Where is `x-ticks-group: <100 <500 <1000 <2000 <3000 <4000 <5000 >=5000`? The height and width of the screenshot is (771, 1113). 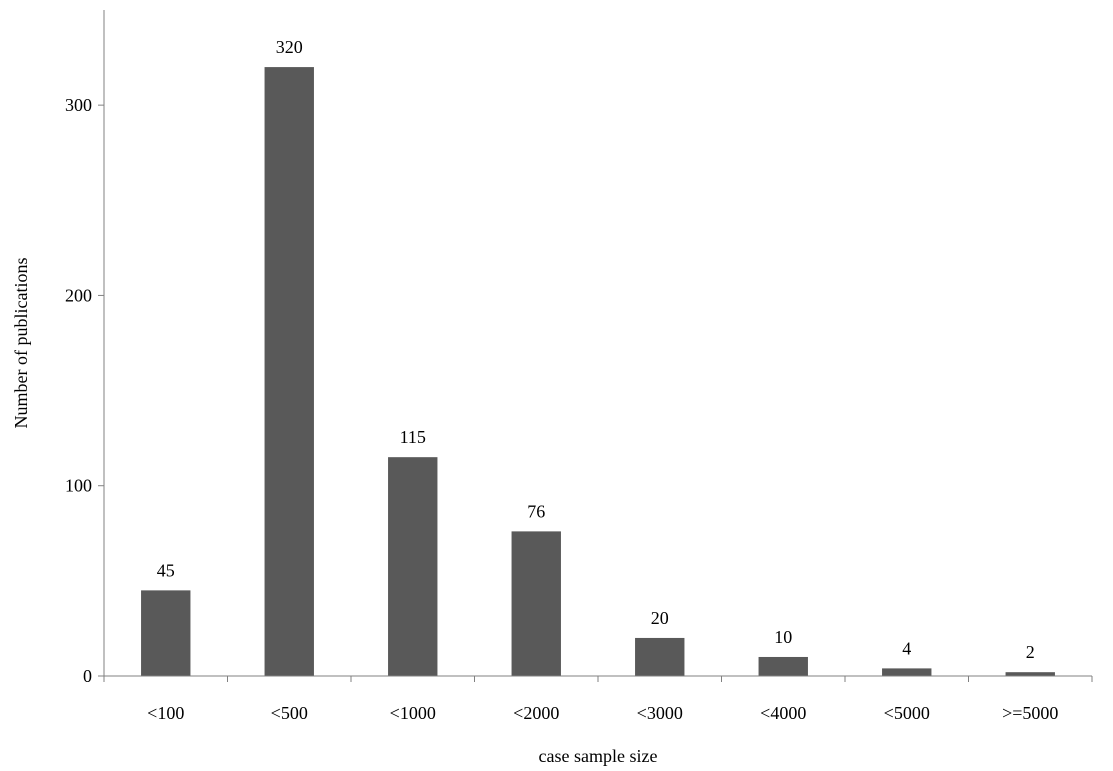
x-ticks-group: <100 <500 <1000 <2000 <3000 <4000 <5000 >=5000 is located at coordinates (602, 713).